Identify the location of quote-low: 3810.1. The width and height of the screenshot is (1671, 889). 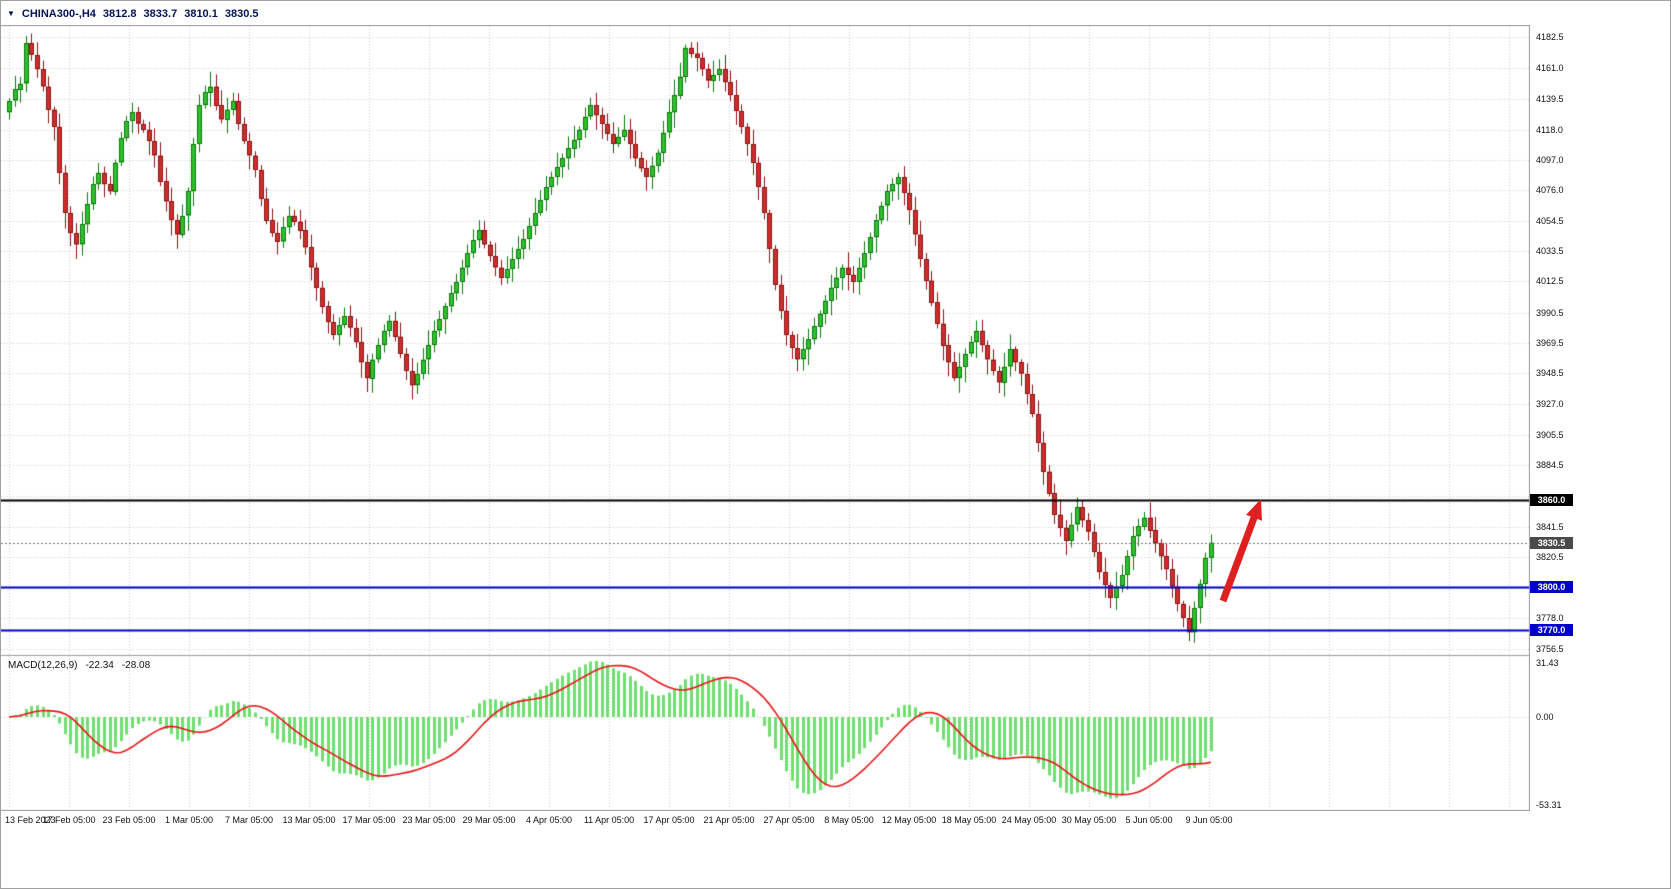
(201, 14).